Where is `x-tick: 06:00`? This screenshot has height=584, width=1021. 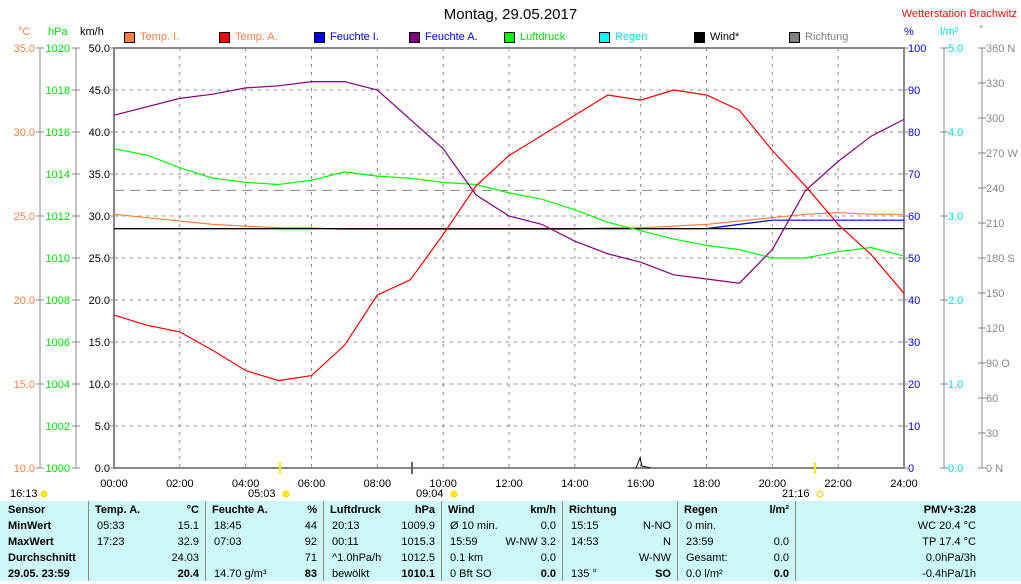 x-tick: 06:00 is located at coordinates (312, 484).